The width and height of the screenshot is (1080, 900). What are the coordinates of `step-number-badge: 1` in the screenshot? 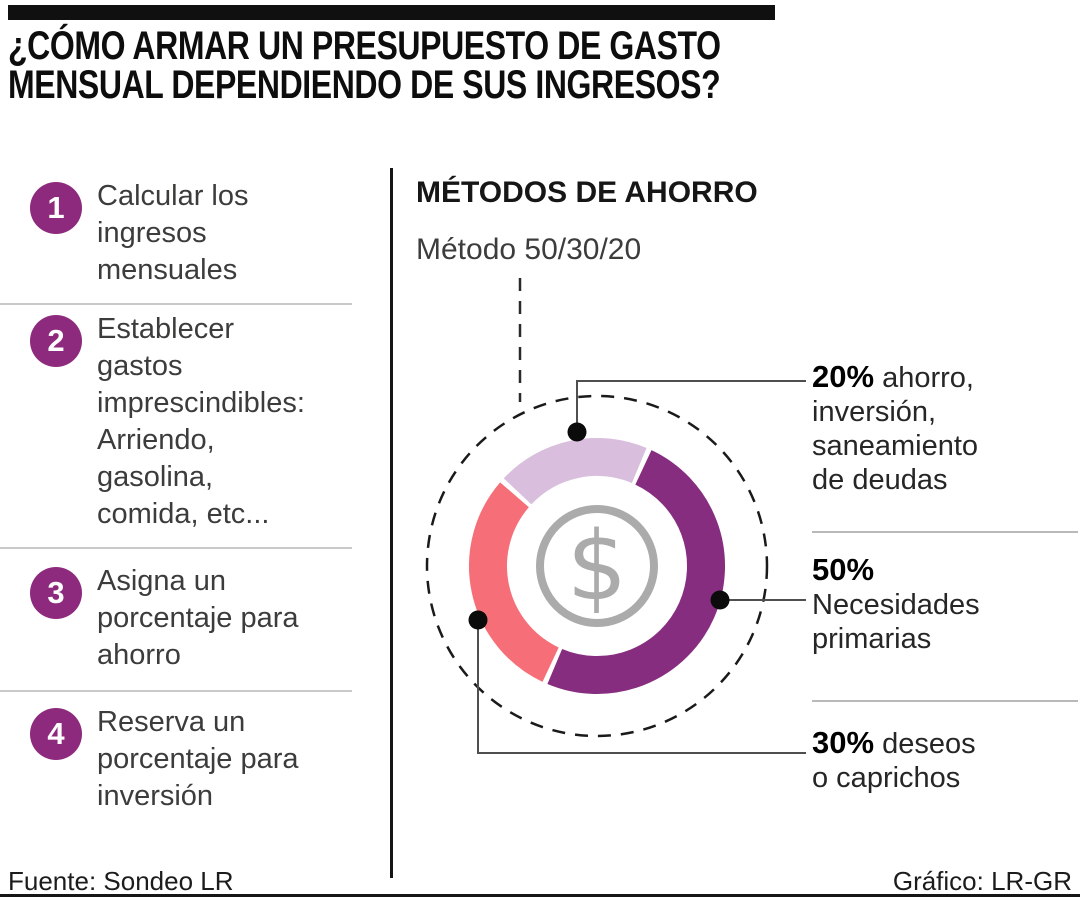 It's located at (56, 208).